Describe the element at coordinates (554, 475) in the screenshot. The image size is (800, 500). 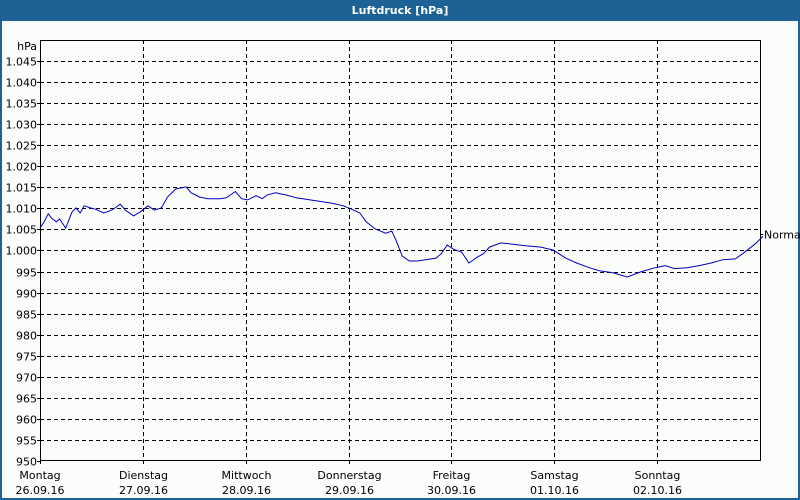
I see `x-tick-day: Samstag` at that location.